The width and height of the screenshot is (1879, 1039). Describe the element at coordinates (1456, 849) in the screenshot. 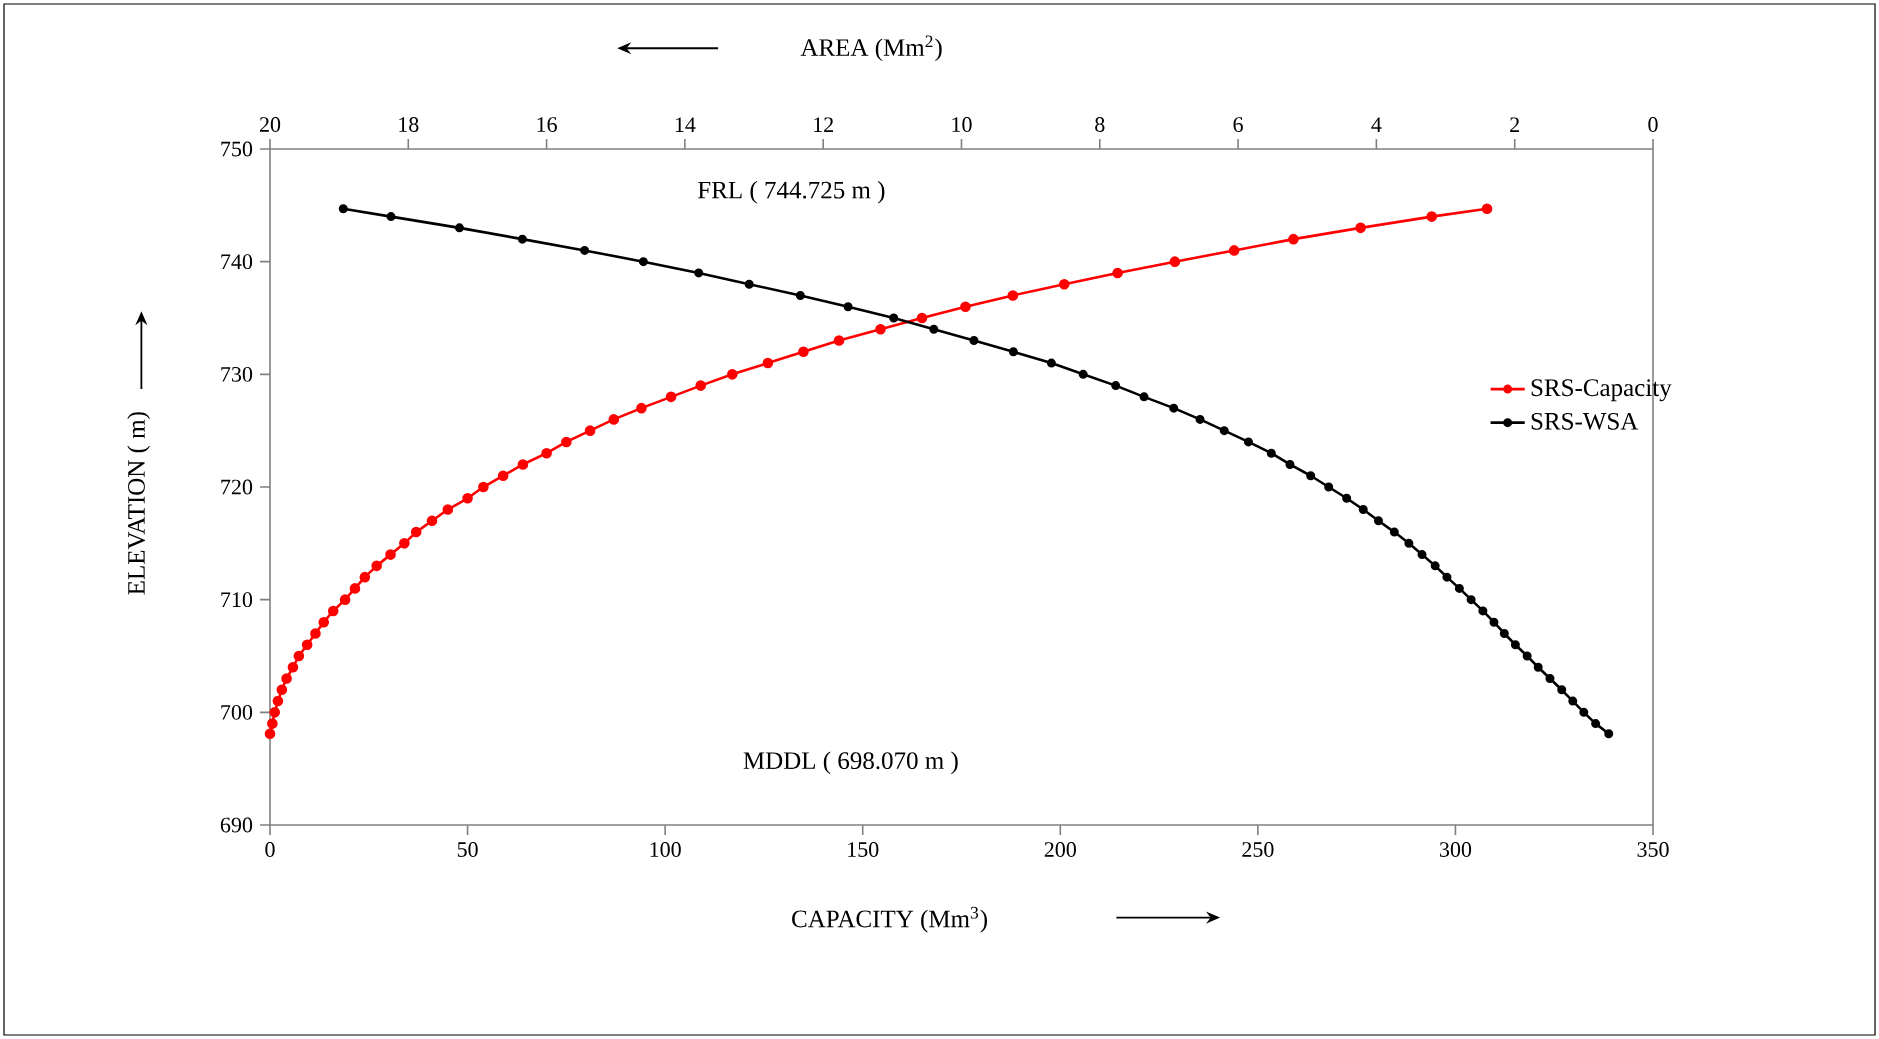

I see `x-tick-label: 300` at that location.